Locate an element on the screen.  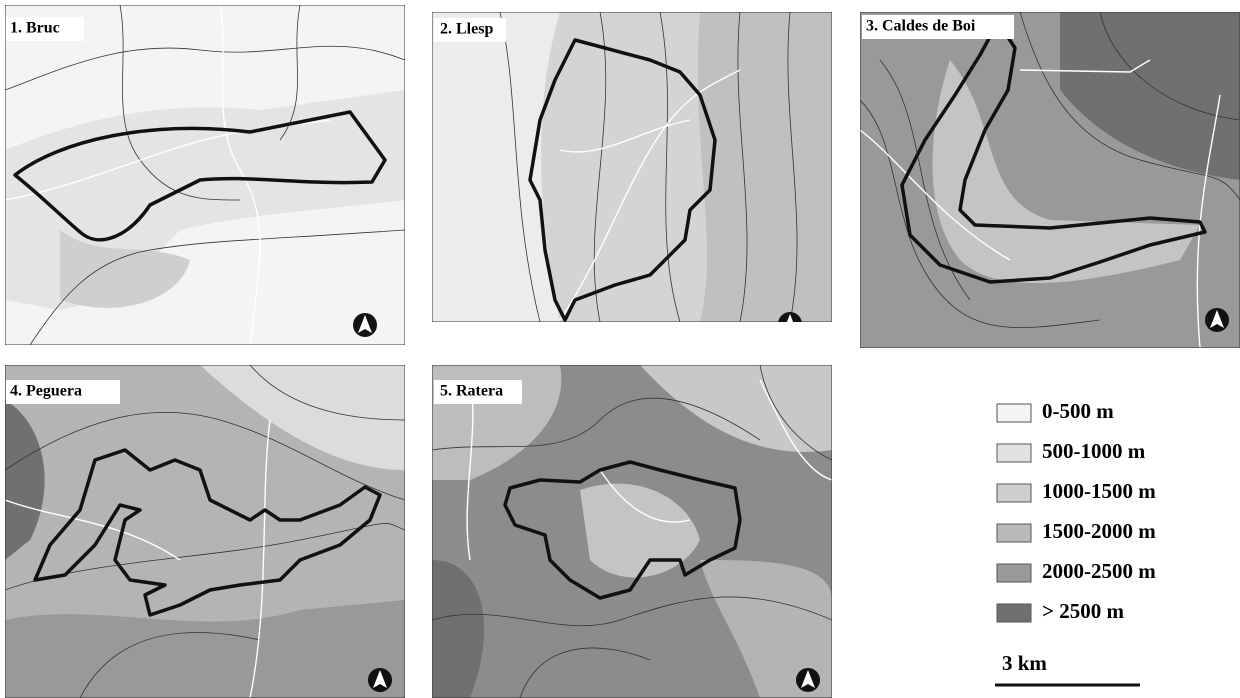
map-panel: 2. Llesp is located at coordinates (632, 167).